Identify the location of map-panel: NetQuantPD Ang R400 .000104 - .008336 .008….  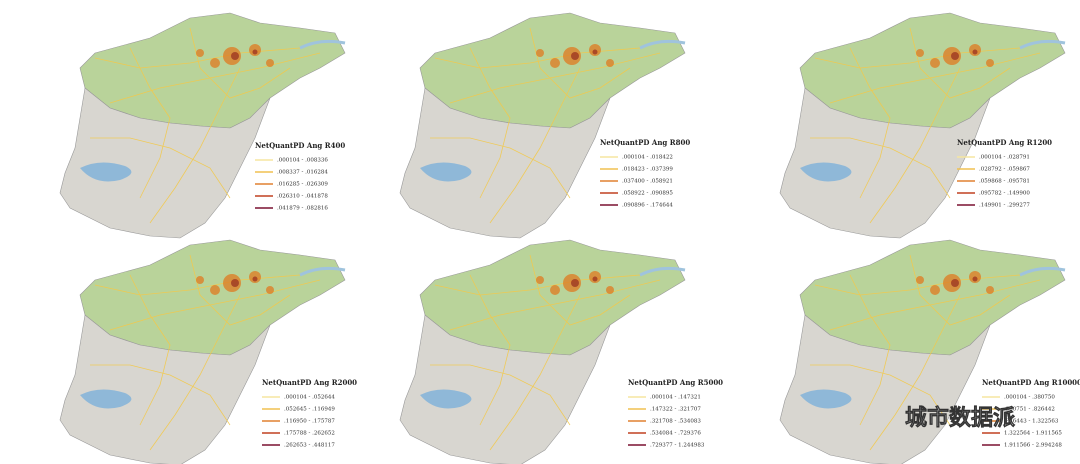
(202, 125).